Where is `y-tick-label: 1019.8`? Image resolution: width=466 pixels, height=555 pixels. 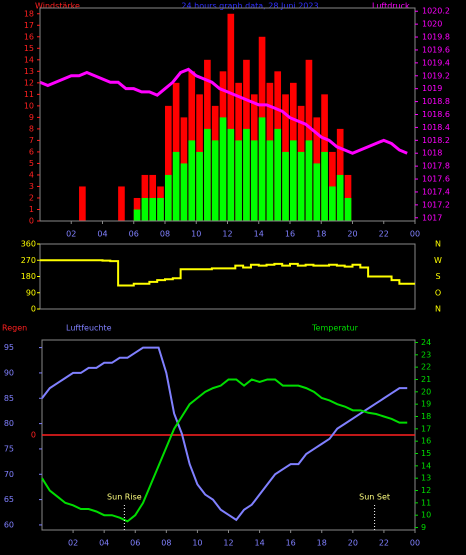 y-tick-label: 1019.8 is located at coordinates (436, 37).